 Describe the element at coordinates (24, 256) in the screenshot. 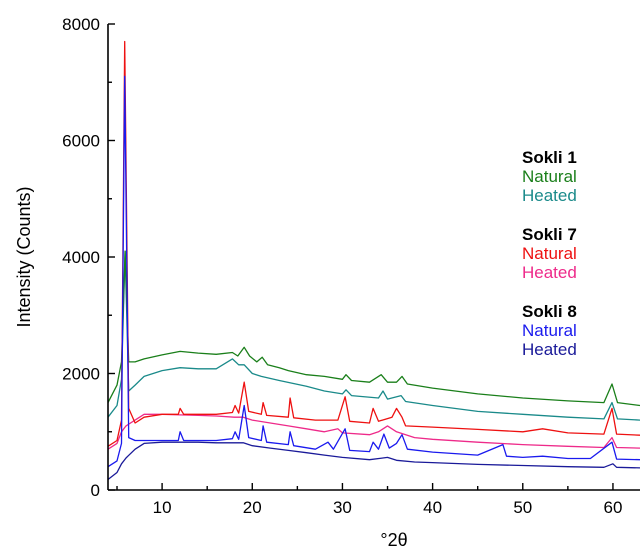

I see `y-axis-label: Intensity (Counts)` at that location.